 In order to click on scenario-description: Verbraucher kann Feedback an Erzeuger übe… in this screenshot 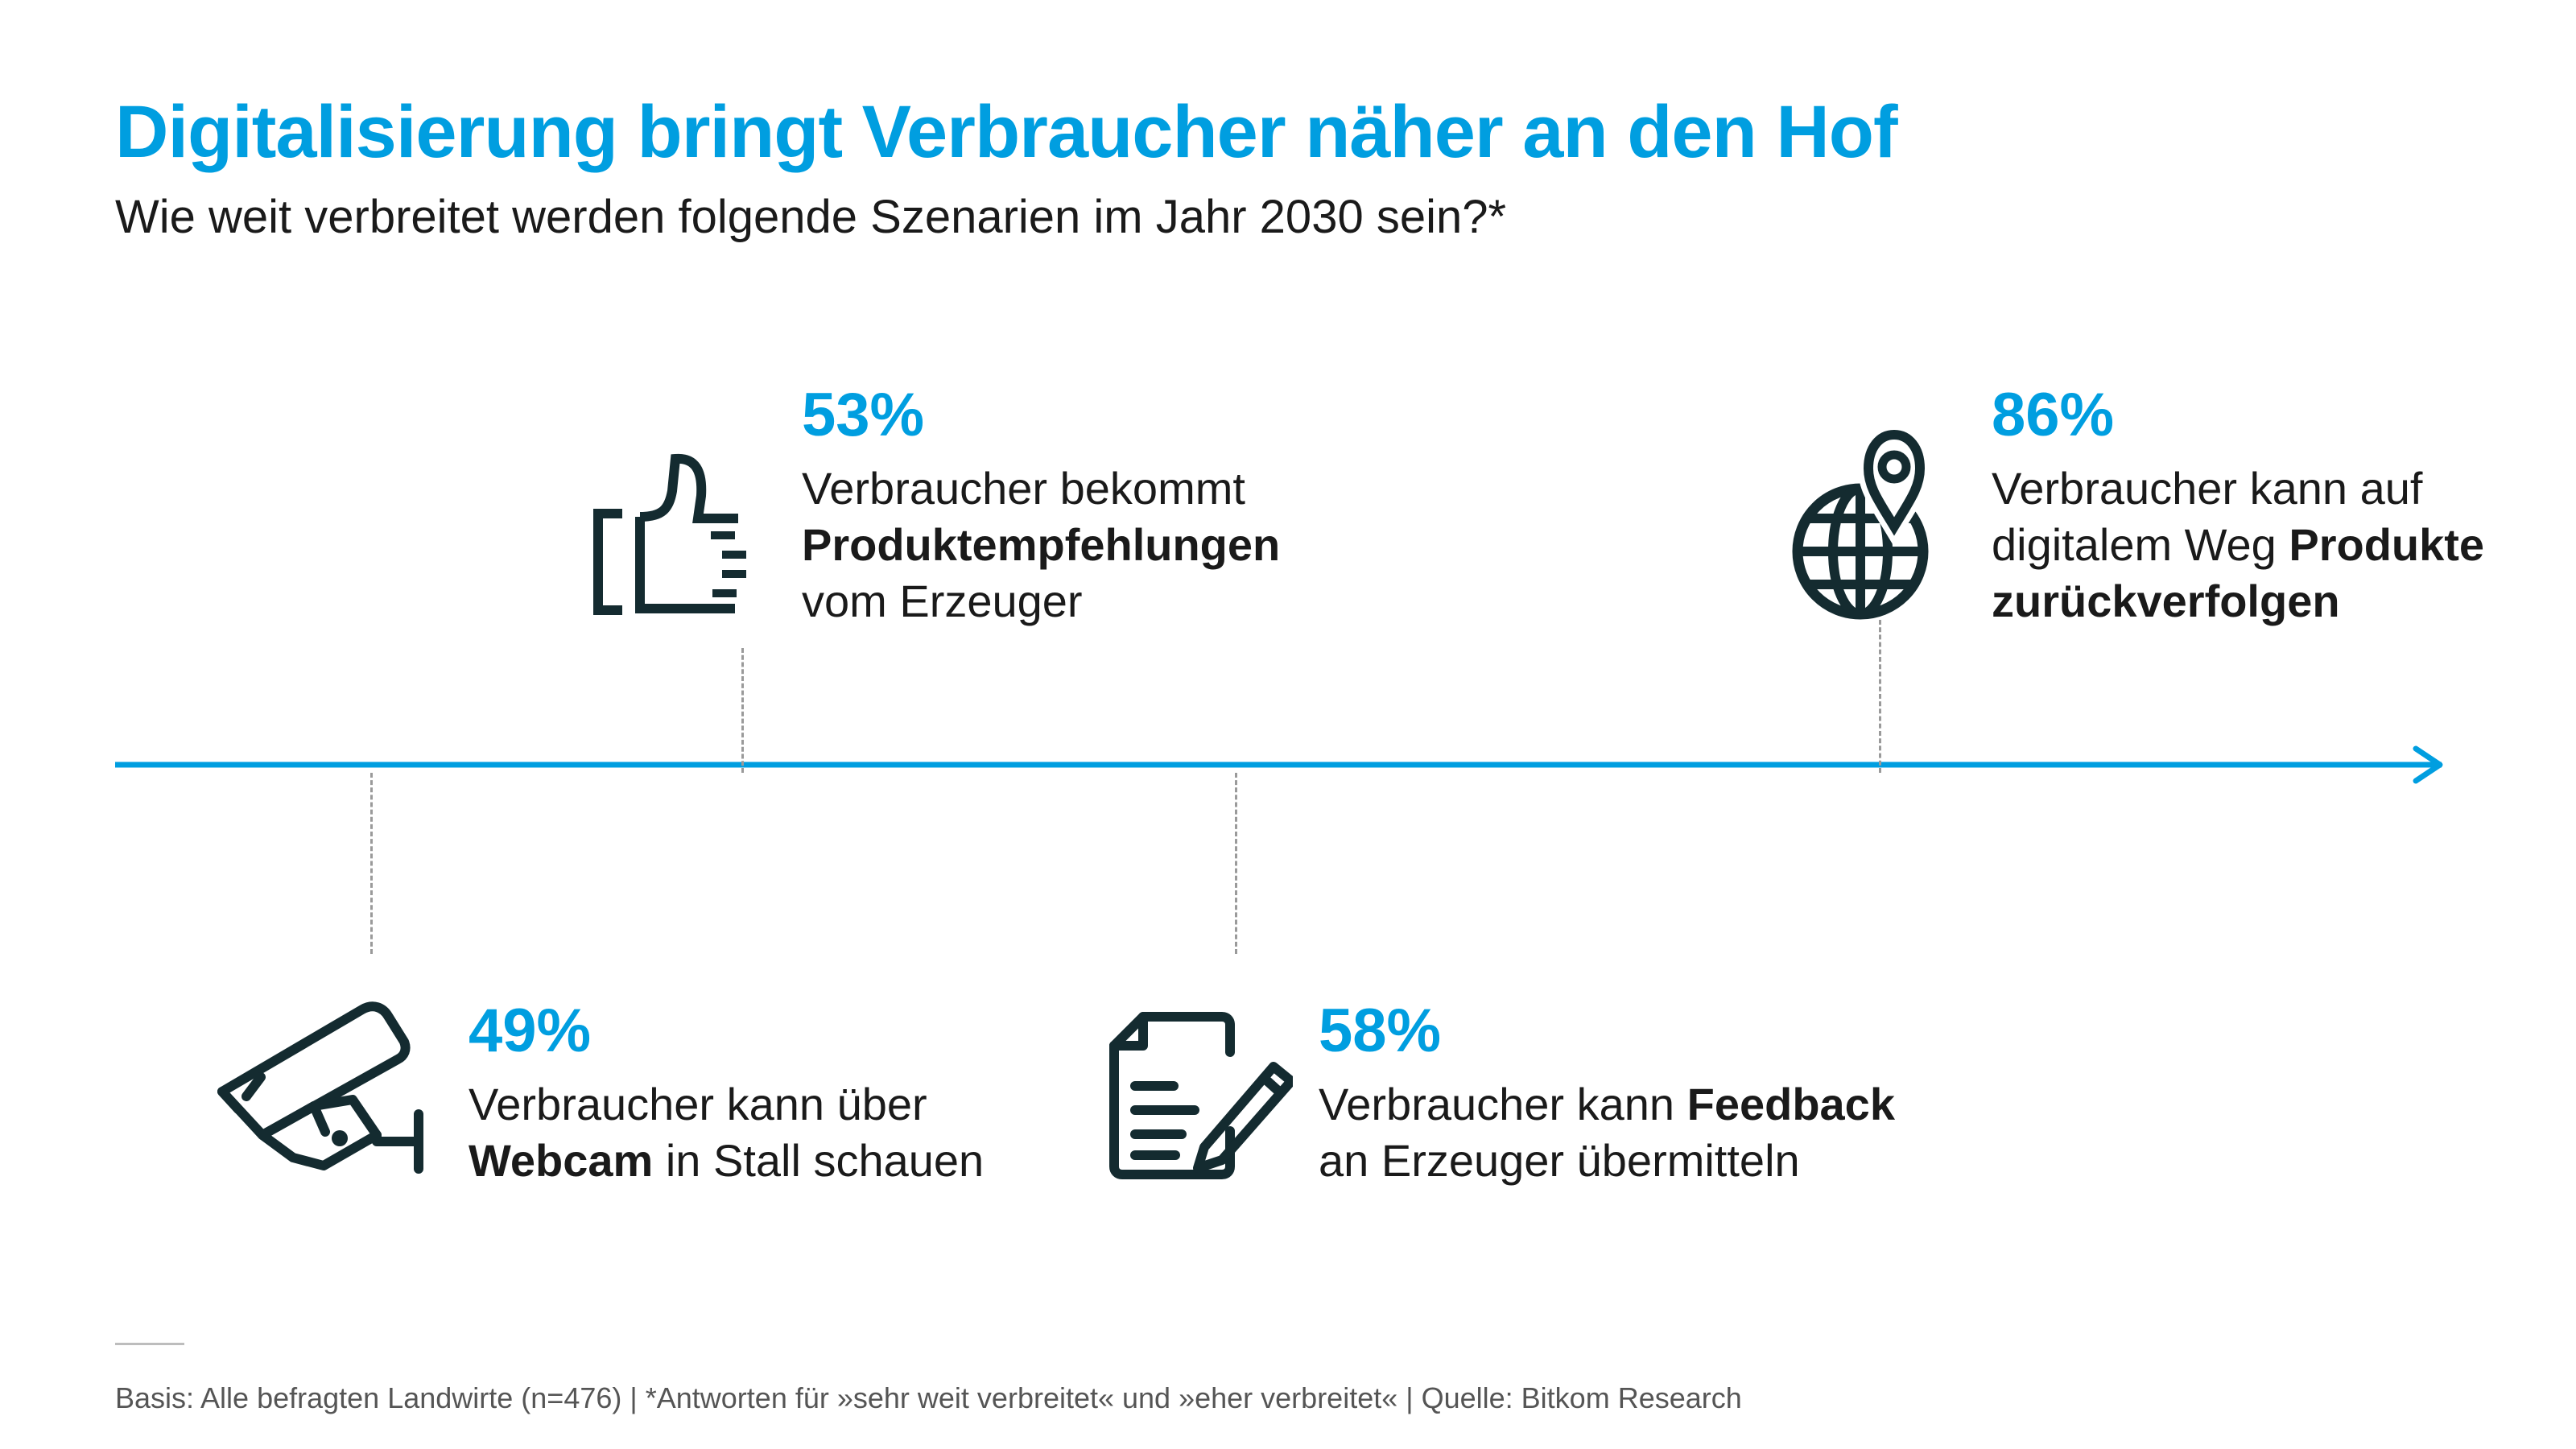, I will do `click(1607, 1132)`.